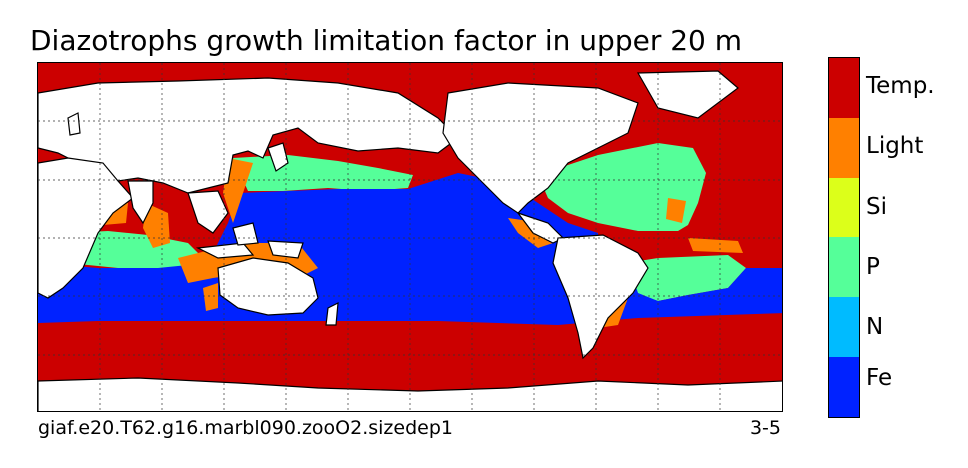 This screenshot has width=968, height=468. I want to click on depth-range-caption: 3-5, so click(765, 428).